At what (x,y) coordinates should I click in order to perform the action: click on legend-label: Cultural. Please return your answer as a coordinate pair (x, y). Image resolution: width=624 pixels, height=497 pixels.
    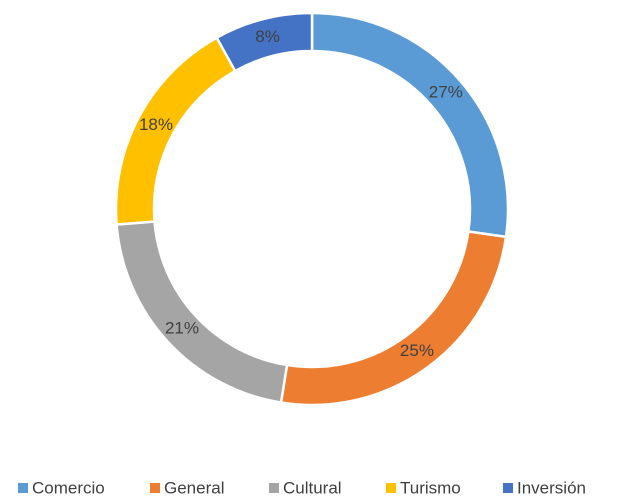
    Looking at the image, I should click on (312, 487).